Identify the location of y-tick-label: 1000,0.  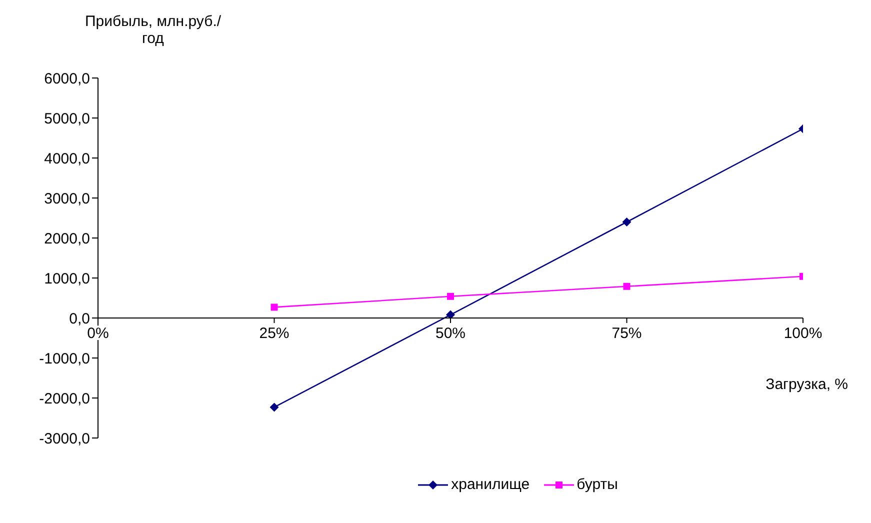
(67, 279).